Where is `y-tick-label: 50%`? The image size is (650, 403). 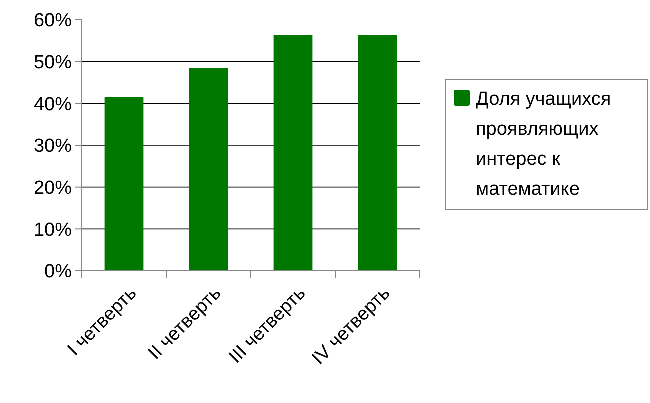 y-tick-label: 50% is located at coordinates (53, 63).